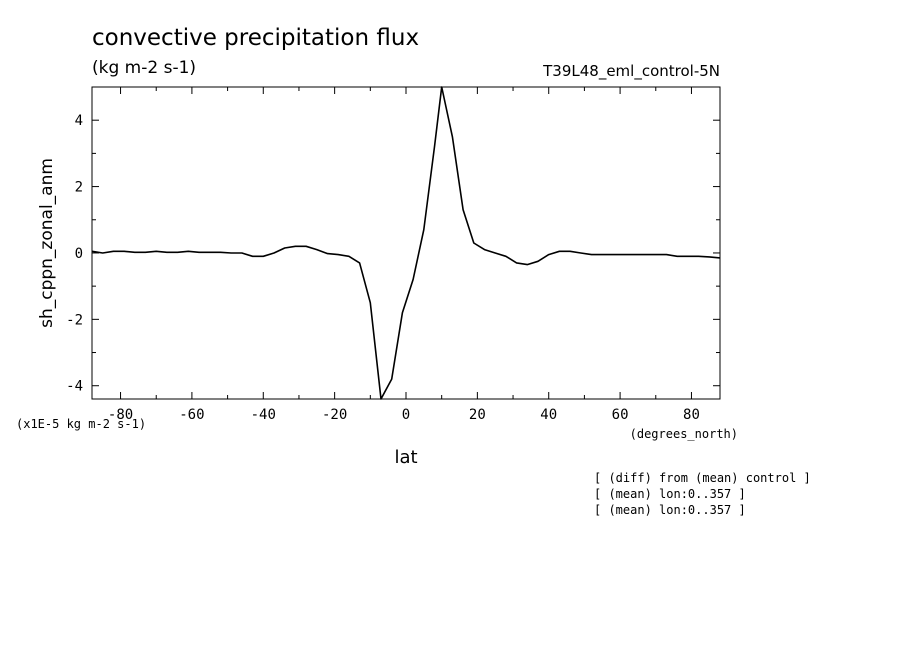  I want to click on note-line: [ (diff) from (mean) control ], so click(702, 478).